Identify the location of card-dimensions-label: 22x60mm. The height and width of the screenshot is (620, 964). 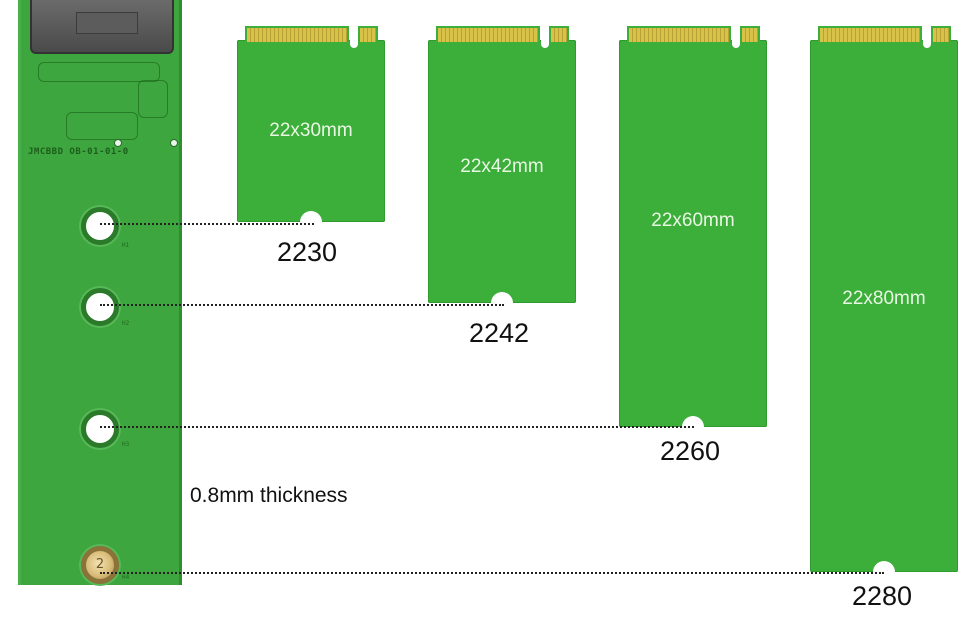
(693, 220).